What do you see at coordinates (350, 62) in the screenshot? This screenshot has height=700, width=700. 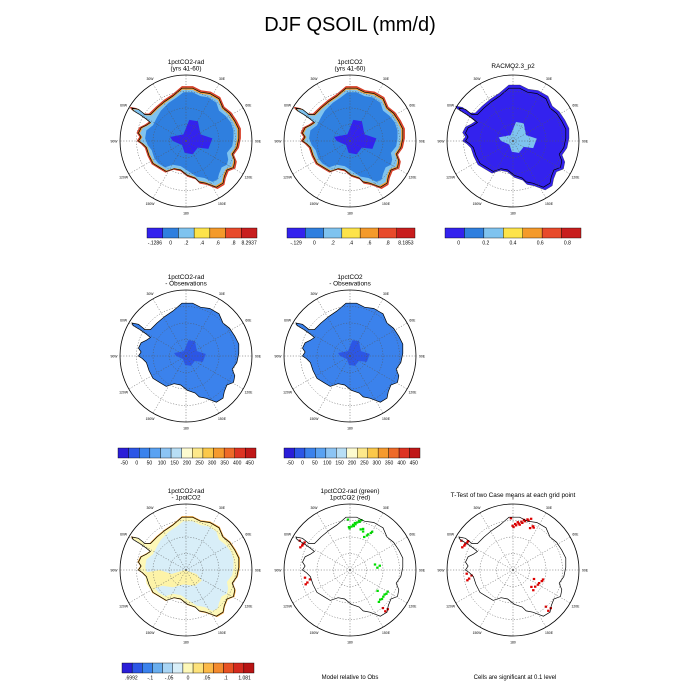 I see `panel-title: 1pctCO2` at bounding box center [350, 62].